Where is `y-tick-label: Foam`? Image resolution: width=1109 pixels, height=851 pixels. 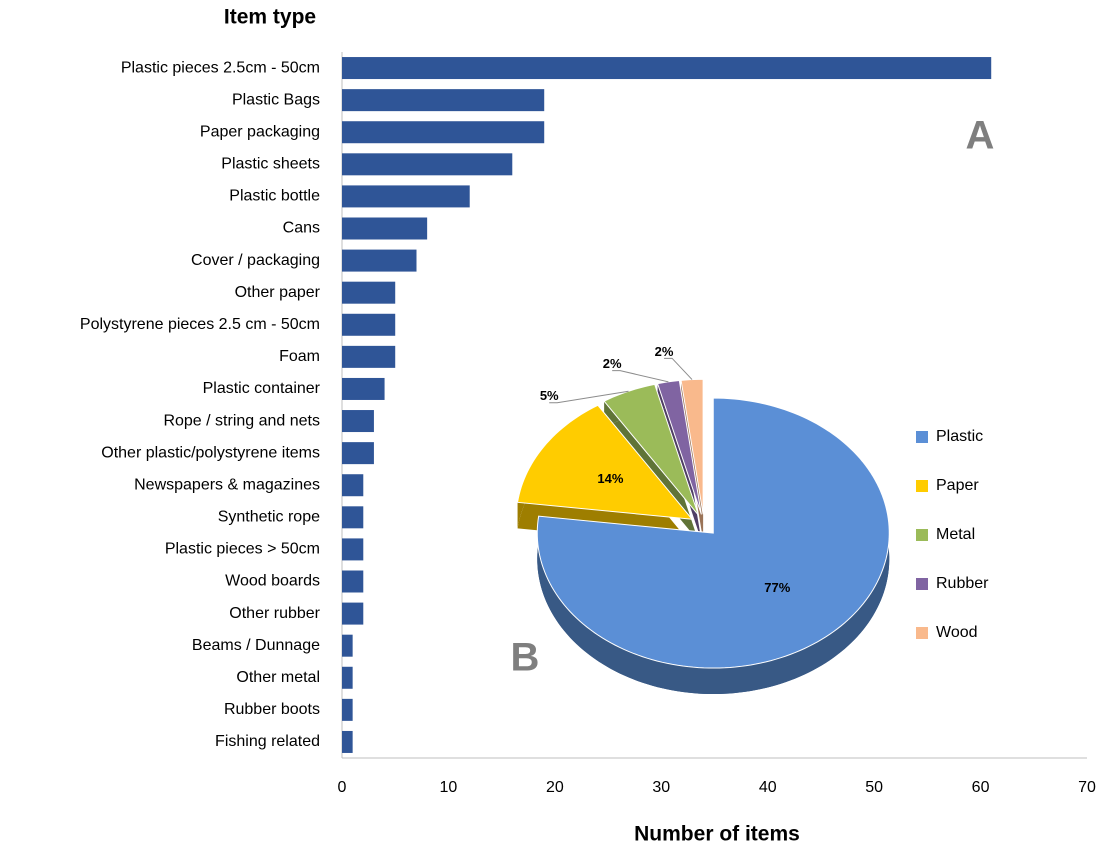
y-tick-label: Foam is located at coordinates (299, 356).